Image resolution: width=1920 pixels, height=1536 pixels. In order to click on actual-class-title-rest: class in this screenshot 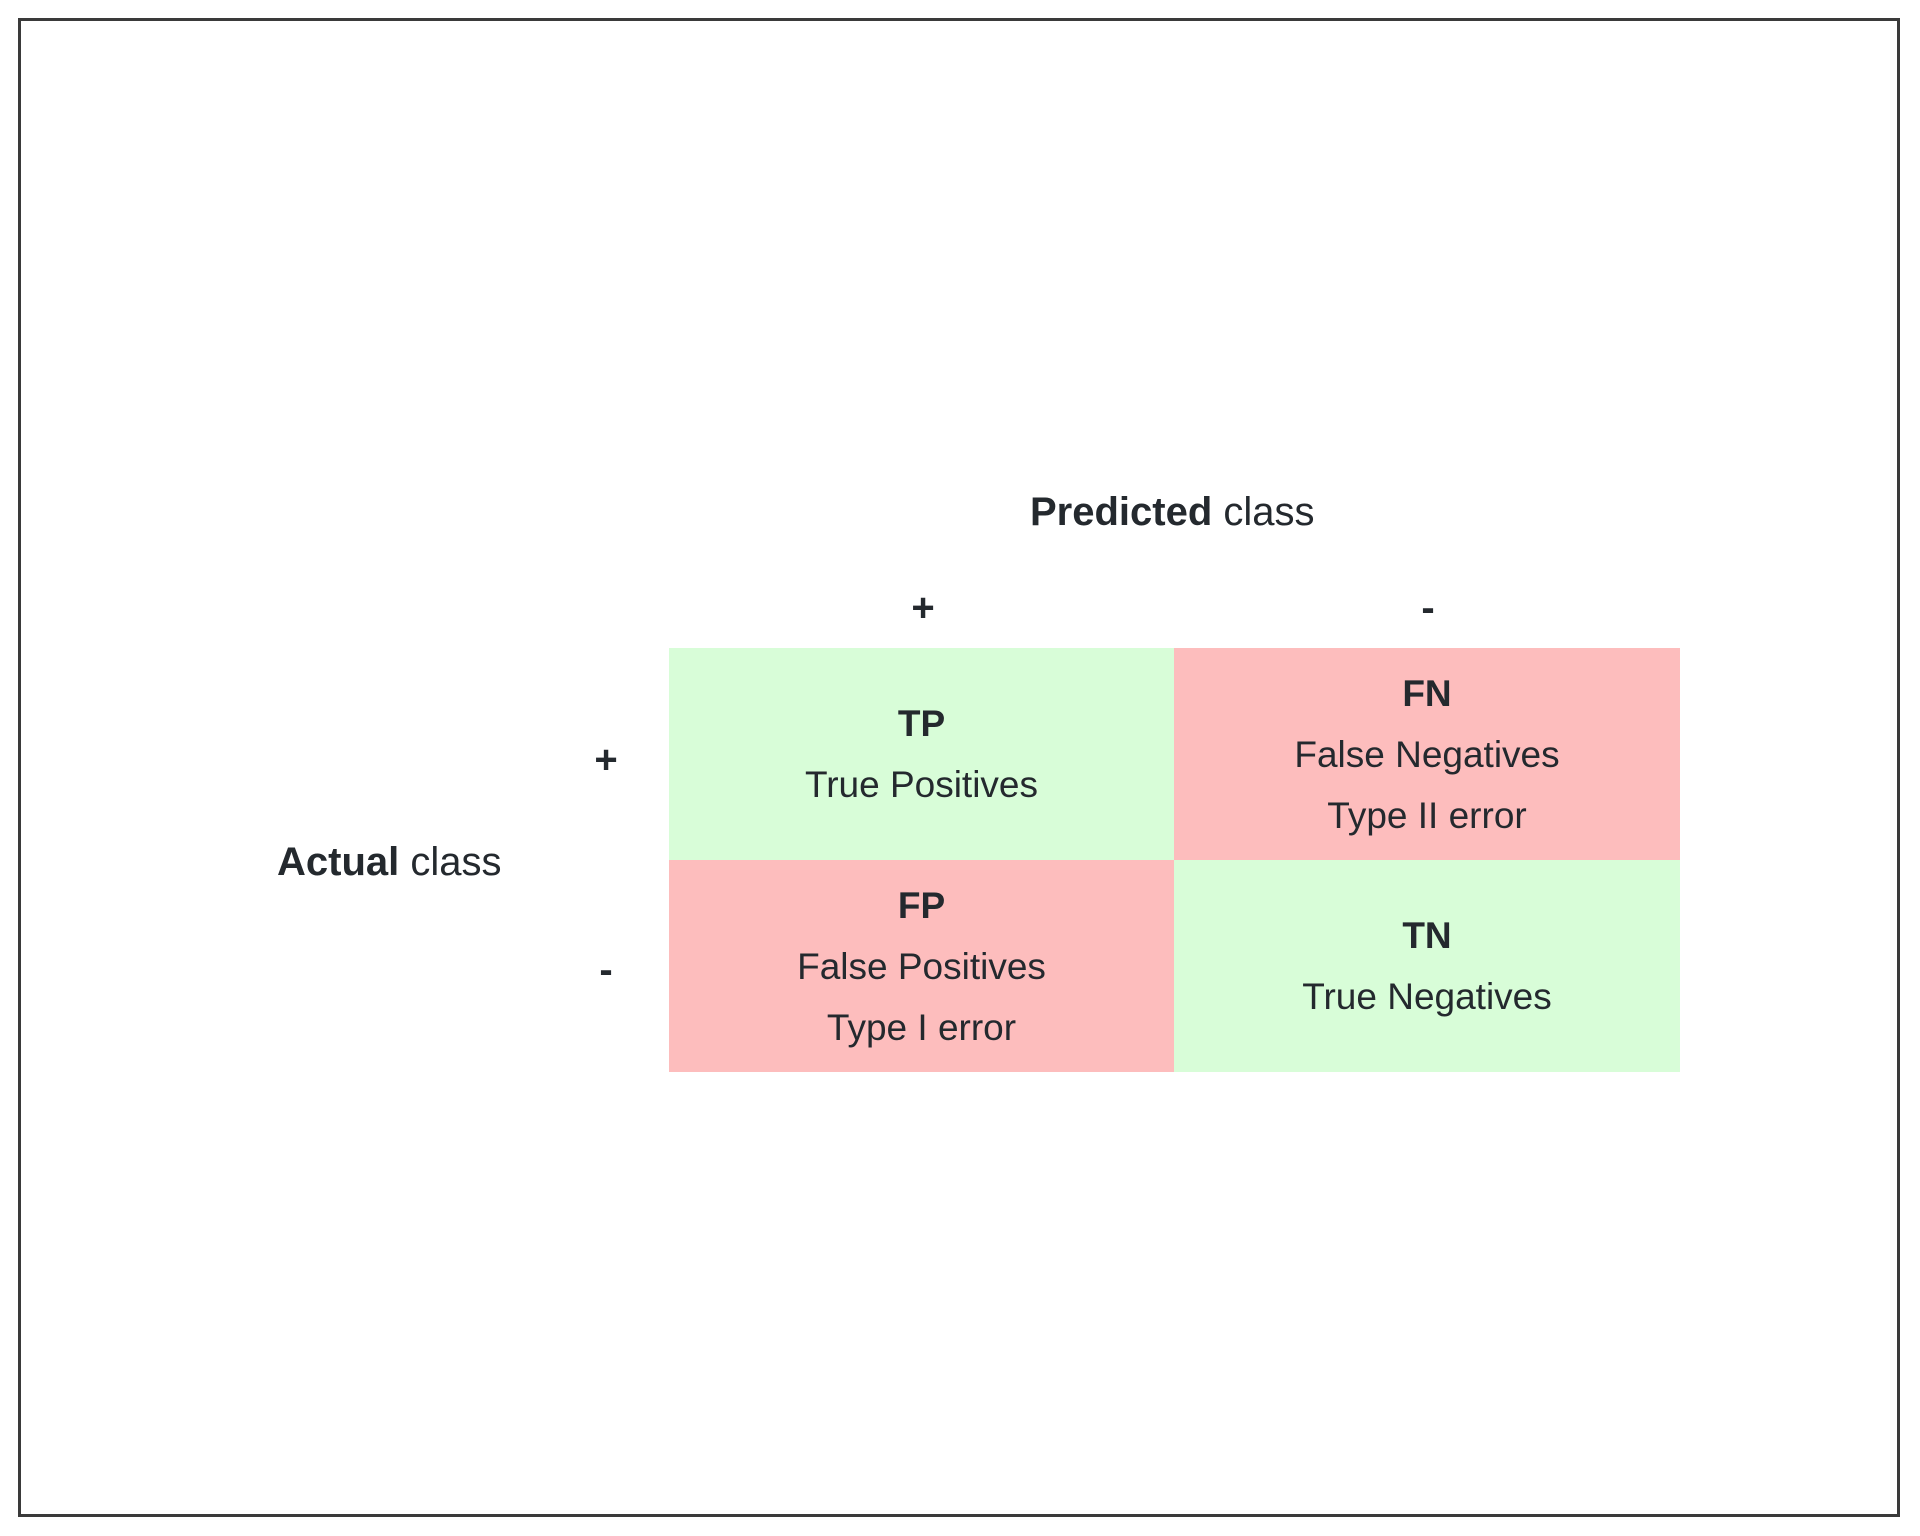, I will do `click(450, 862)`.